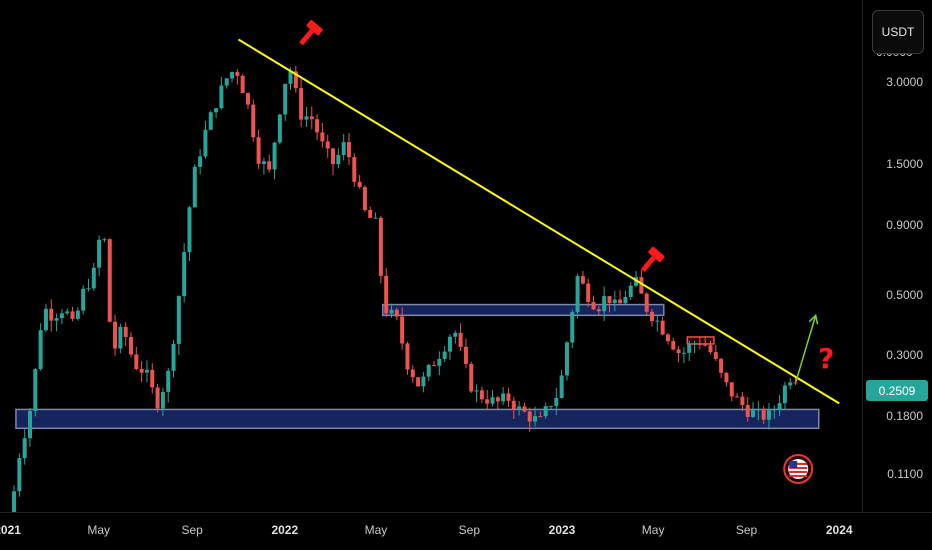 The height and width of the screenshot is (550, 932). What do you see at coordinates (700, 340) in the screenshot?
I see `resistance-box-small` at bounding box center [700, 340].